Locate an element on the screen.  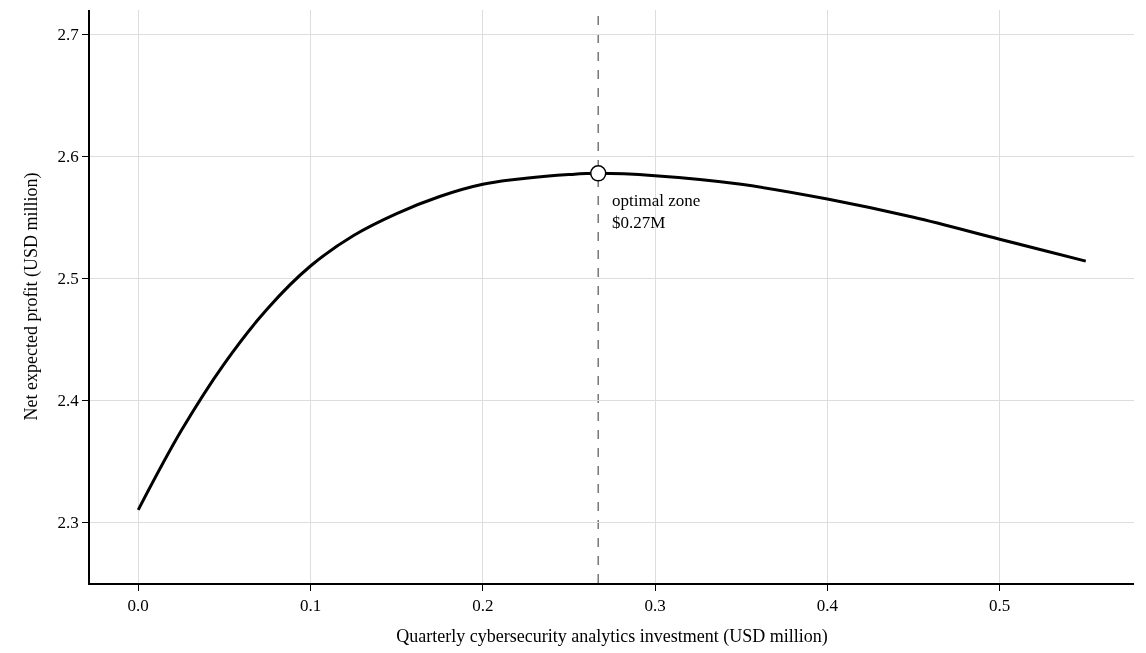
y-tick-label: 2.3 is located at coordinates (68, 522).